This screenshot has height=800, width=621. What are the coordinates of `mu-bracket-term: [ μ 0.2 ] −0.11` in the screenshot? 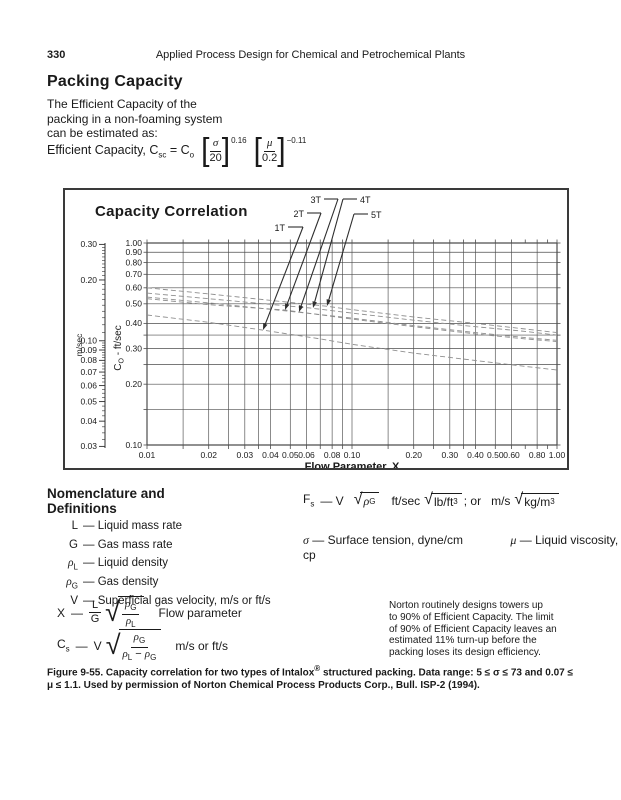 It's located at (280, 150).